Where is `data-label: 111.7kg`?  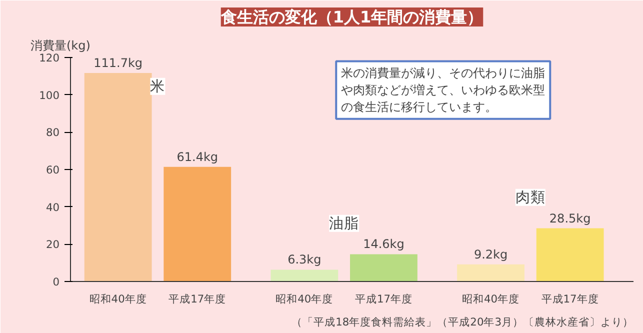
data-label: 111.7kg is located at coordinates (118, 63).